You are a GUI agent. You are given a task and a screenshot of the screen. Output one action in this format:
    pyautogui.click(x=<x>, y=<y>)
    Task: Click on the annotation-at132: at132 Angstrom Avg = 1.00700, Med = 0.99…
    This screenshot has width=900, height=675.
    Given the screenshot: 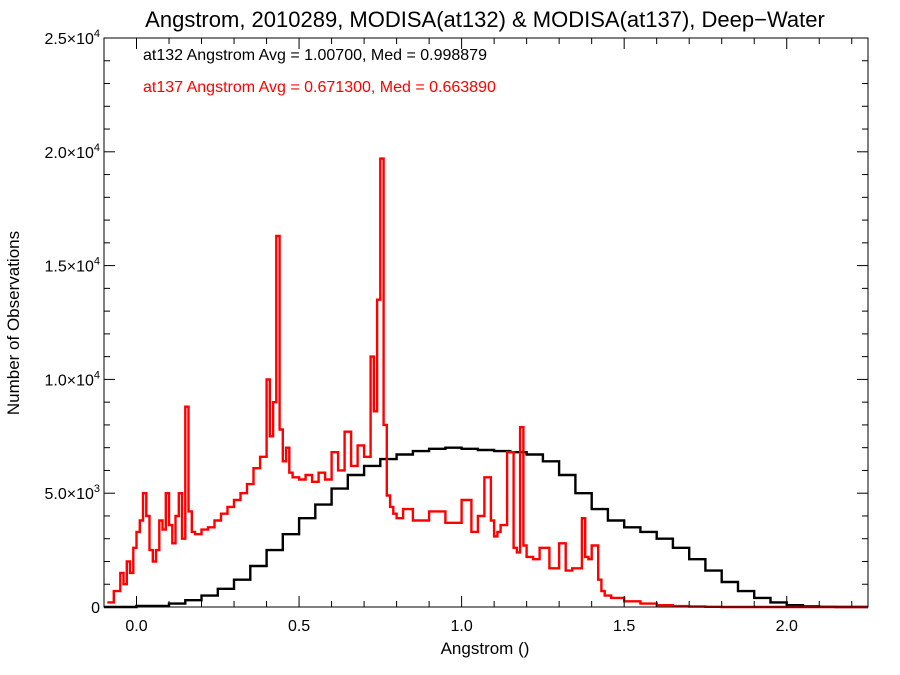 What is the action you would take?
    pyautogui.click(x=315, y=55)
    